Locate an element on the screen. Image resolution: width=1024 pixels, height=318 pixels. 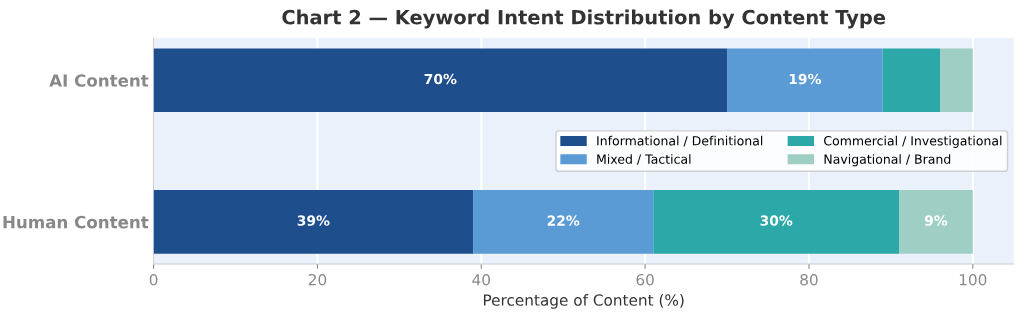
data-label: 22% is located at coordinates (563, 220).